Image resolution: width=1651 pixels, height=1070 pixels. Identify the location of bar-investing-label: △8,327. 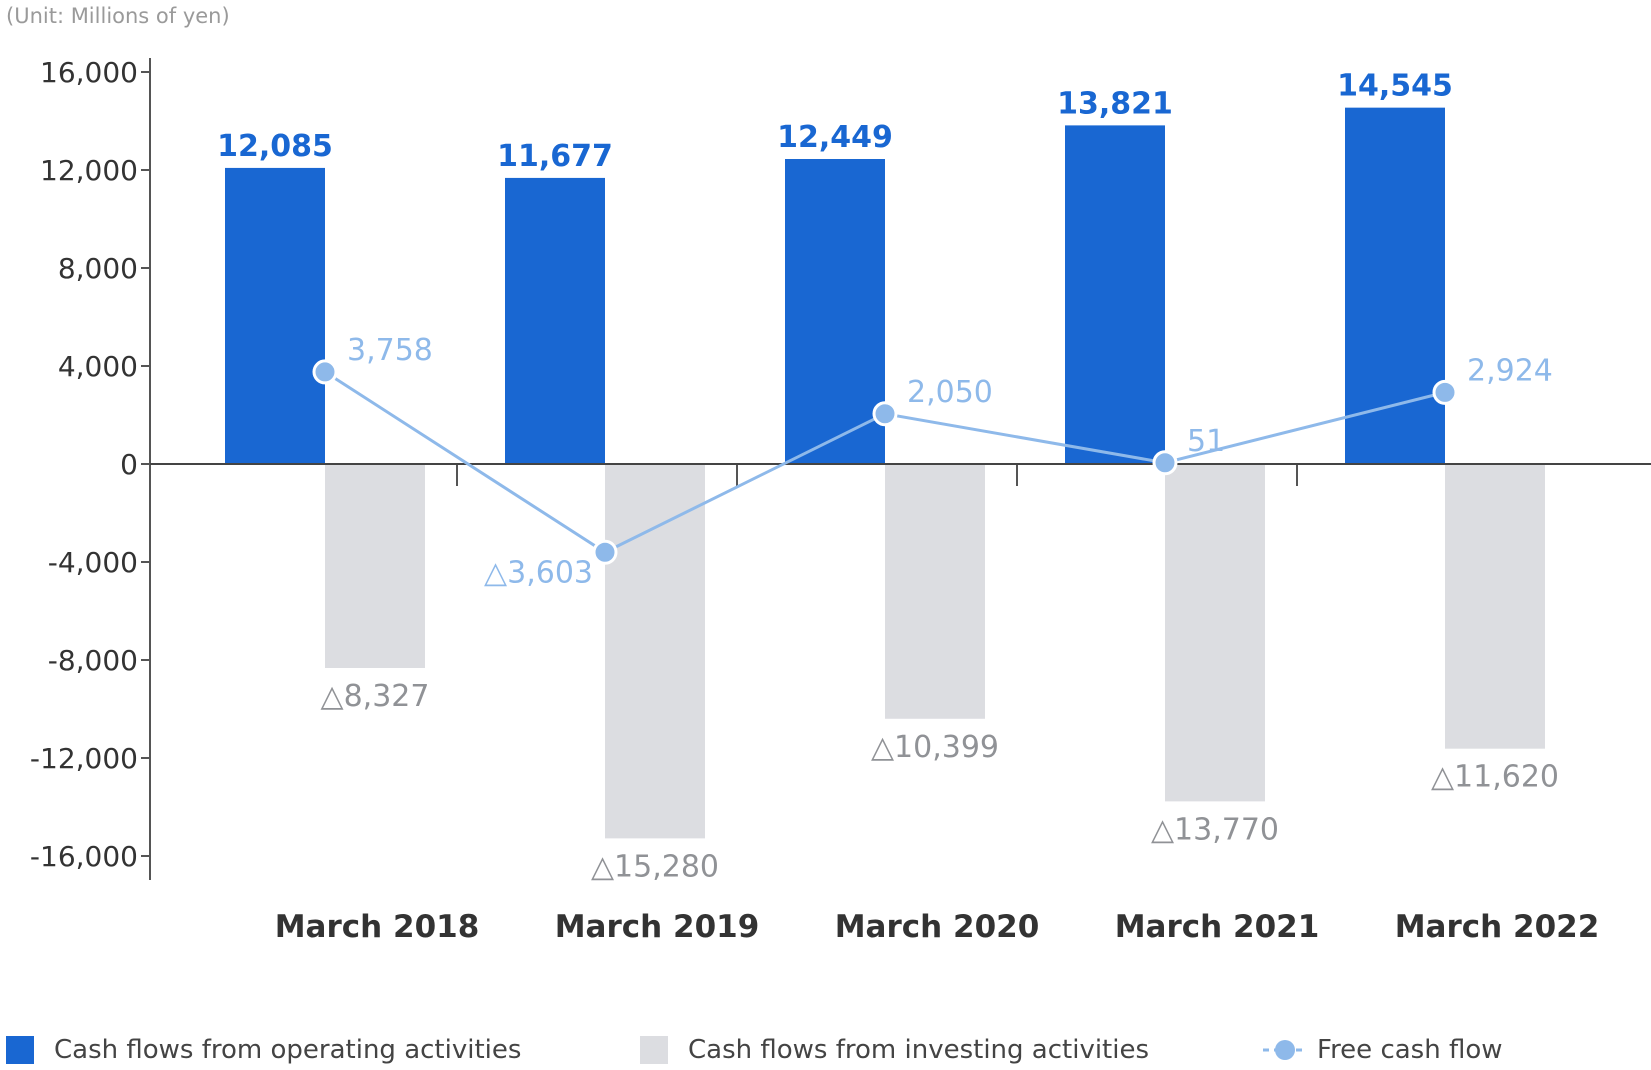
(375, 696).